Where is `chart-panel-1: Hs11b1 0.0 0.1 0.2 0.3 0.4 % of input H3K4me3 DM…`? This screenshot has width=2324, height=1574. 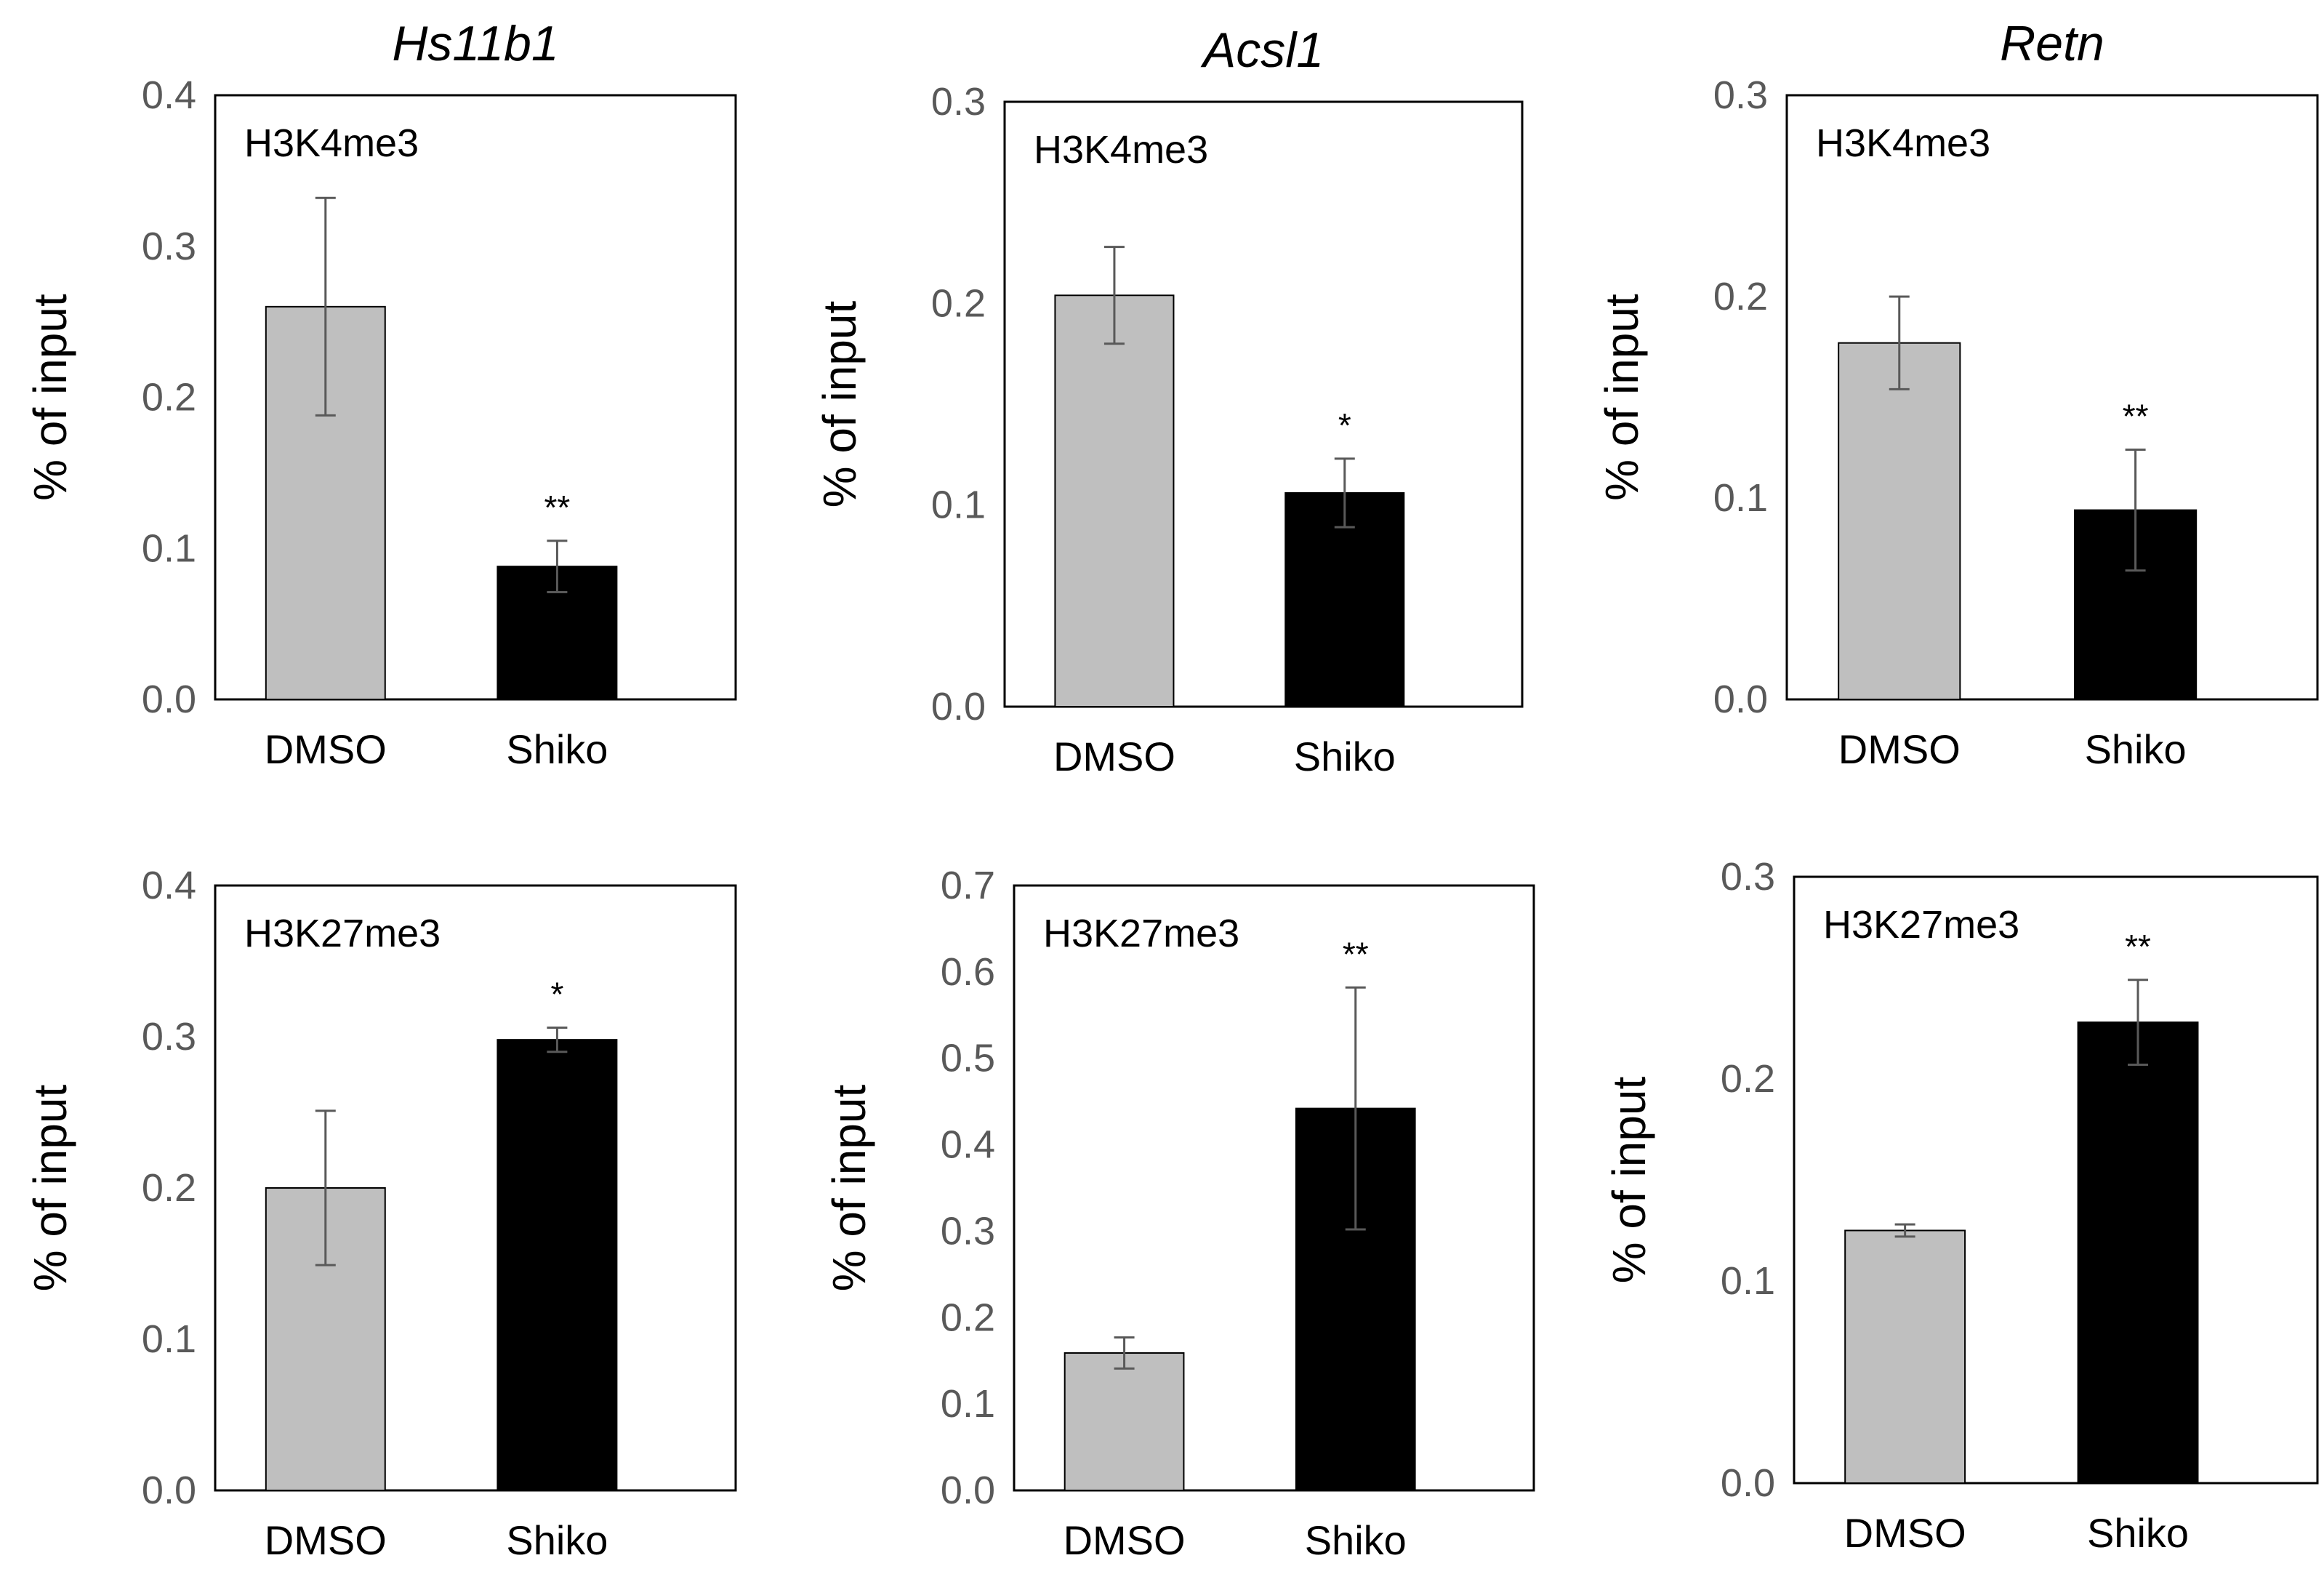 chart-panel-1: Hs11b1 0.0 0.1 0.2 0.3 0.4 % of input H3K4me3 DM… is located at coordinates (380, 394).